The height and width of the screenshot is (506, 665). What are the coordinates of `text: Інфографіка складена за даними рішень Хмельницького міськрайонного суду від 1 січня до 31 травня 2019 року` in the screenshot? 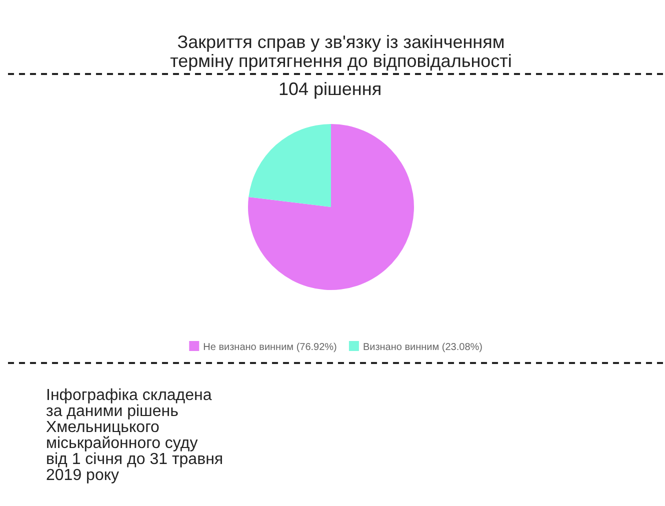 It's located at (135, 435).